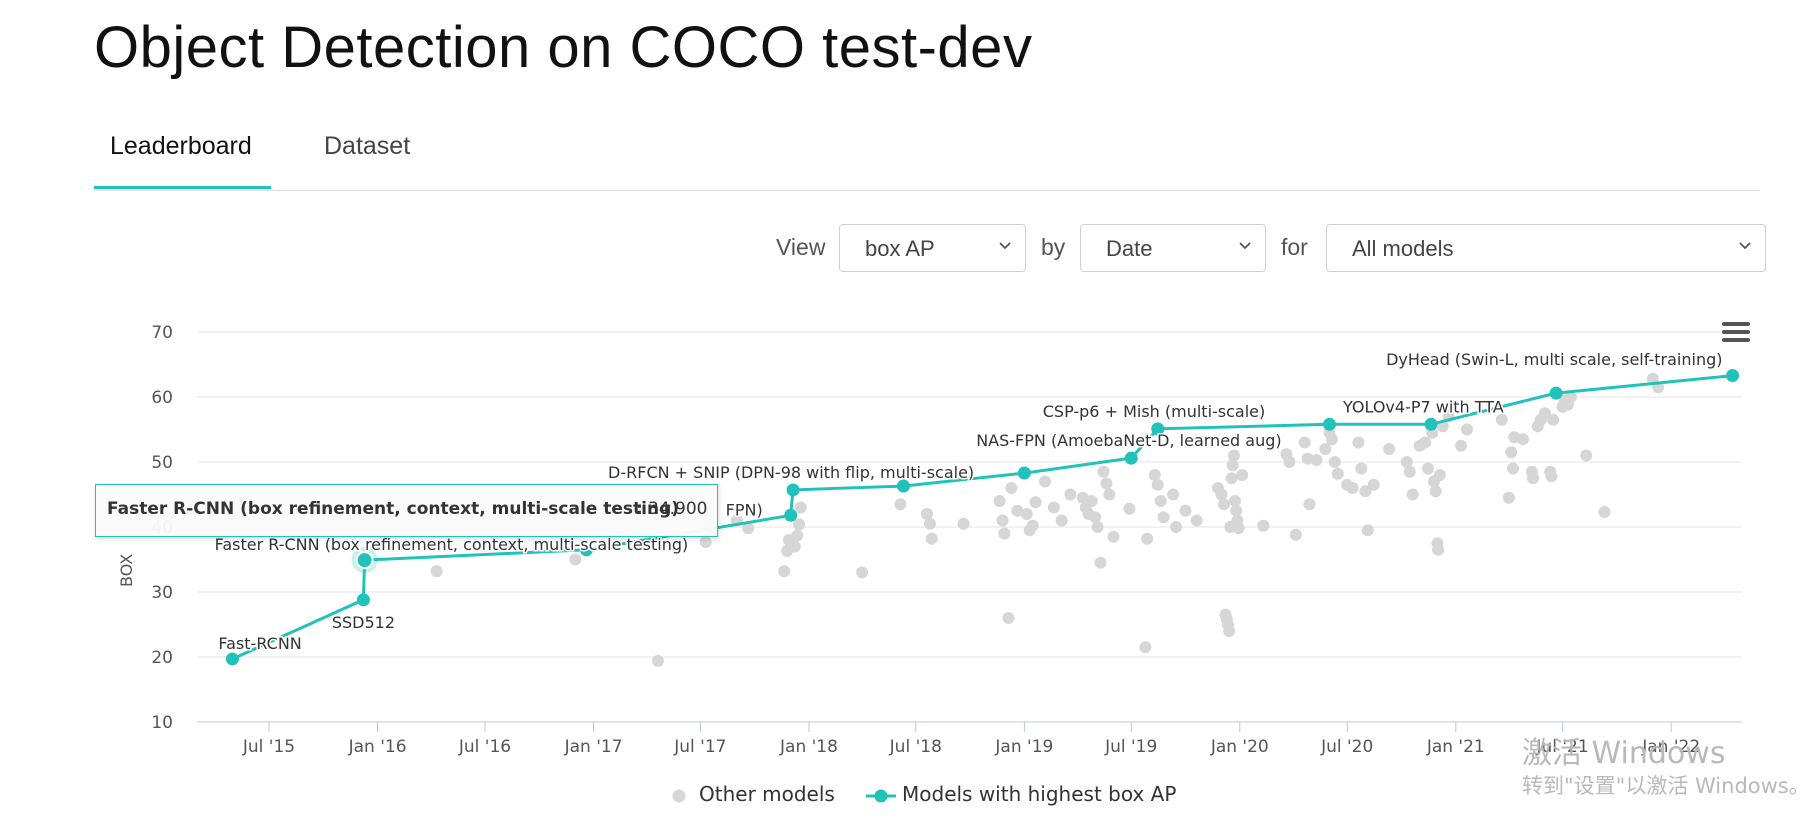 This screenshot has width=1817, height=828. I want to click on chevron-down-icon, so click(1745, 246).